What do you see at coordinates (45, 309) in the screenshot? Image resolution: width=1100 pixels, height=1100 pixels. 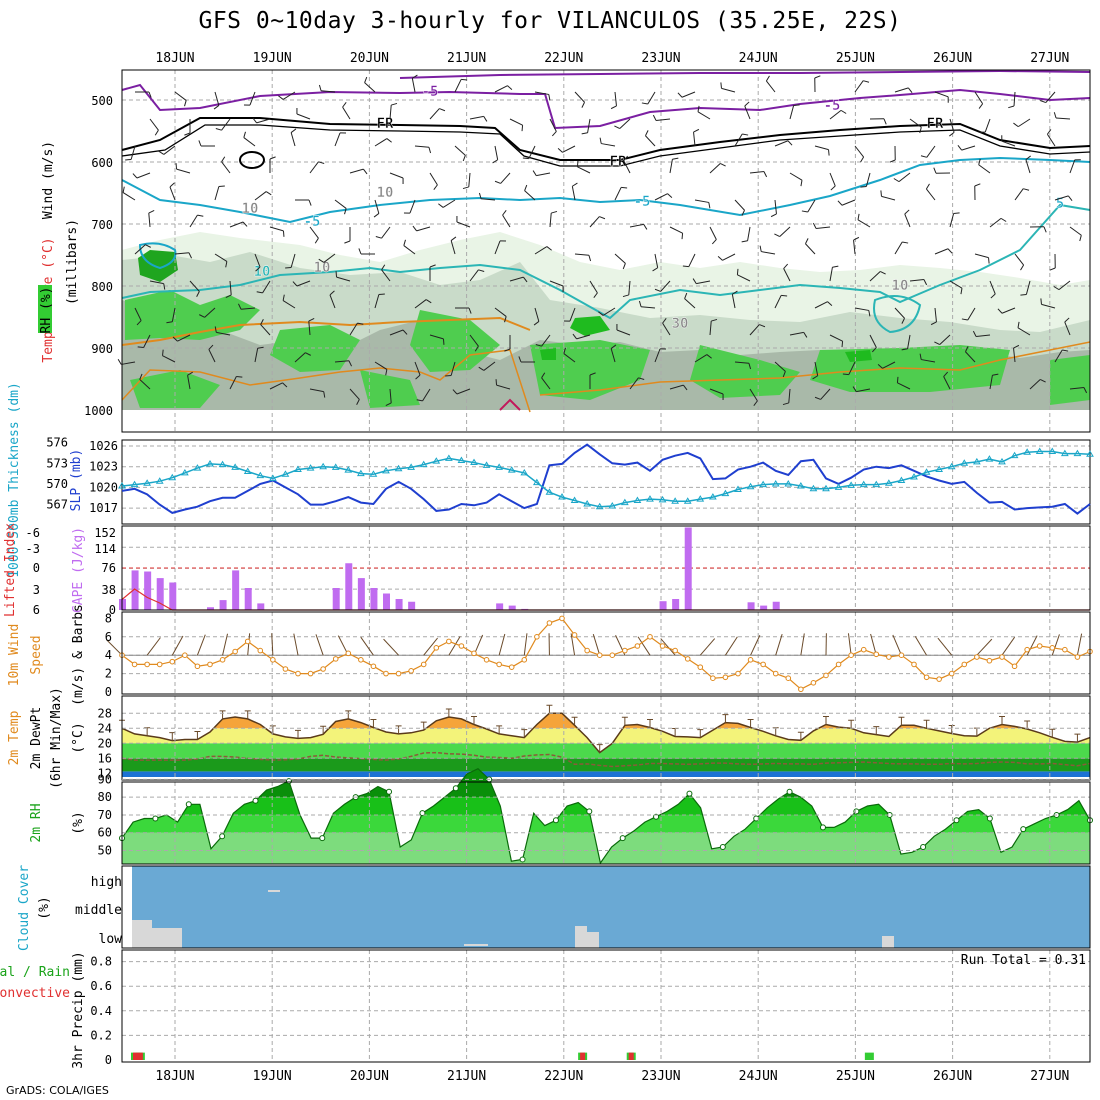 I see `rh-legend-swatch` at bounding box center [45, 309].